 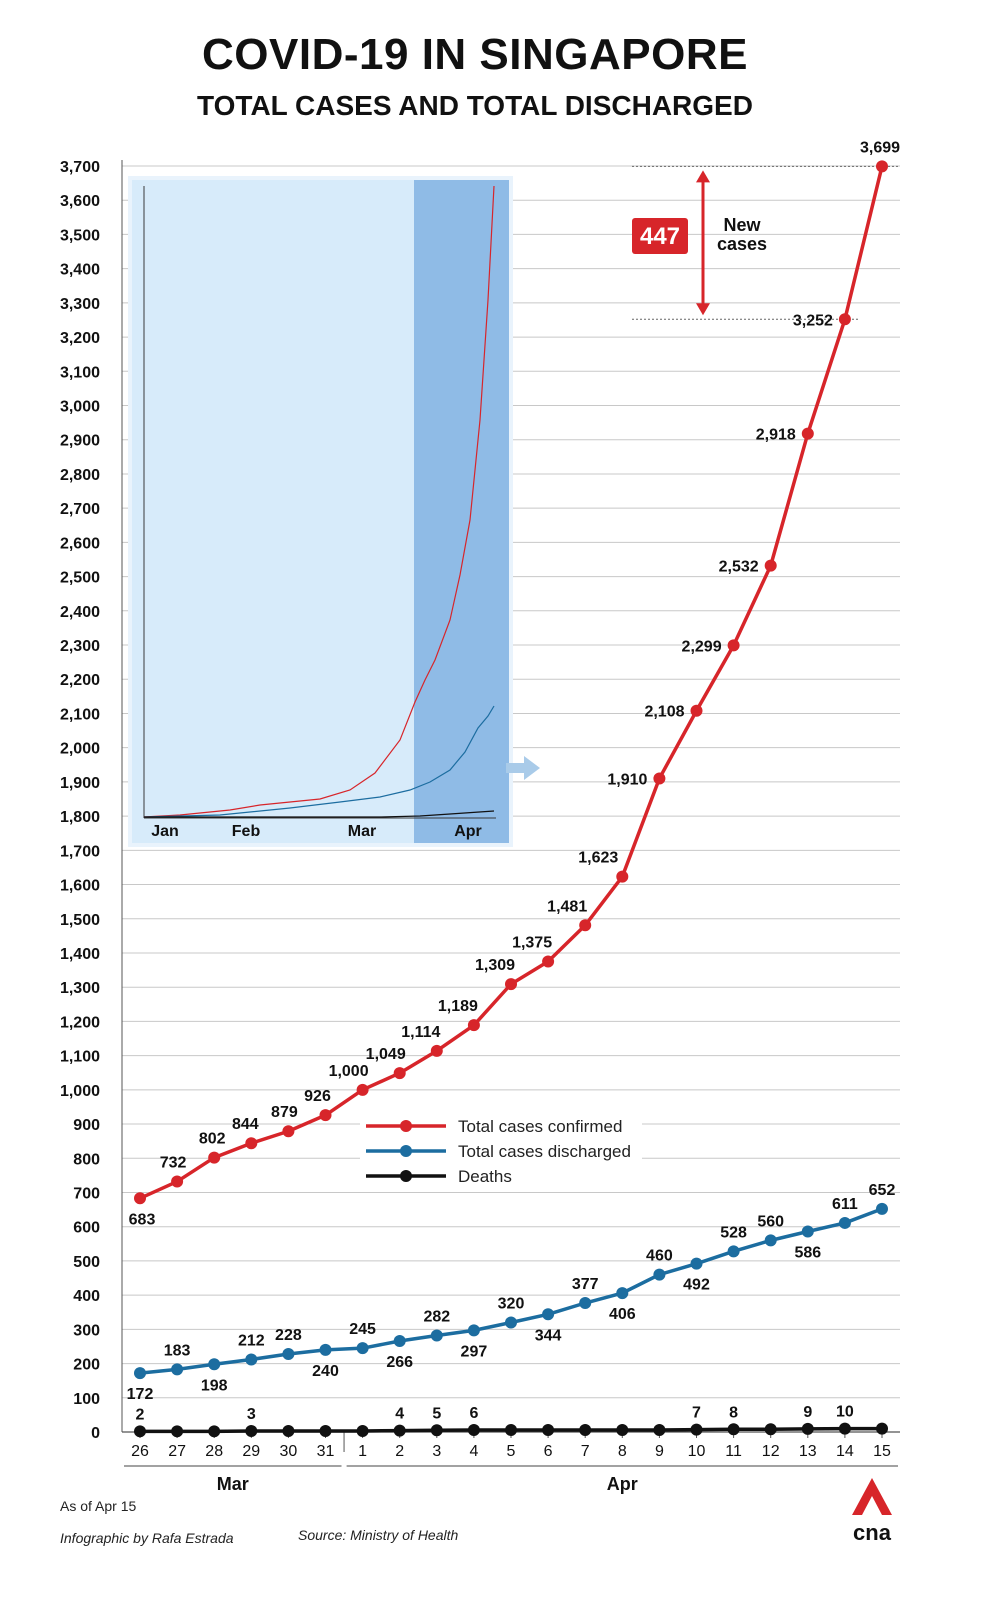 What do you see at coordinates (703, 309) in the screenshot?
I see `annotation-arrow-down` at bounding box center [703, 309].